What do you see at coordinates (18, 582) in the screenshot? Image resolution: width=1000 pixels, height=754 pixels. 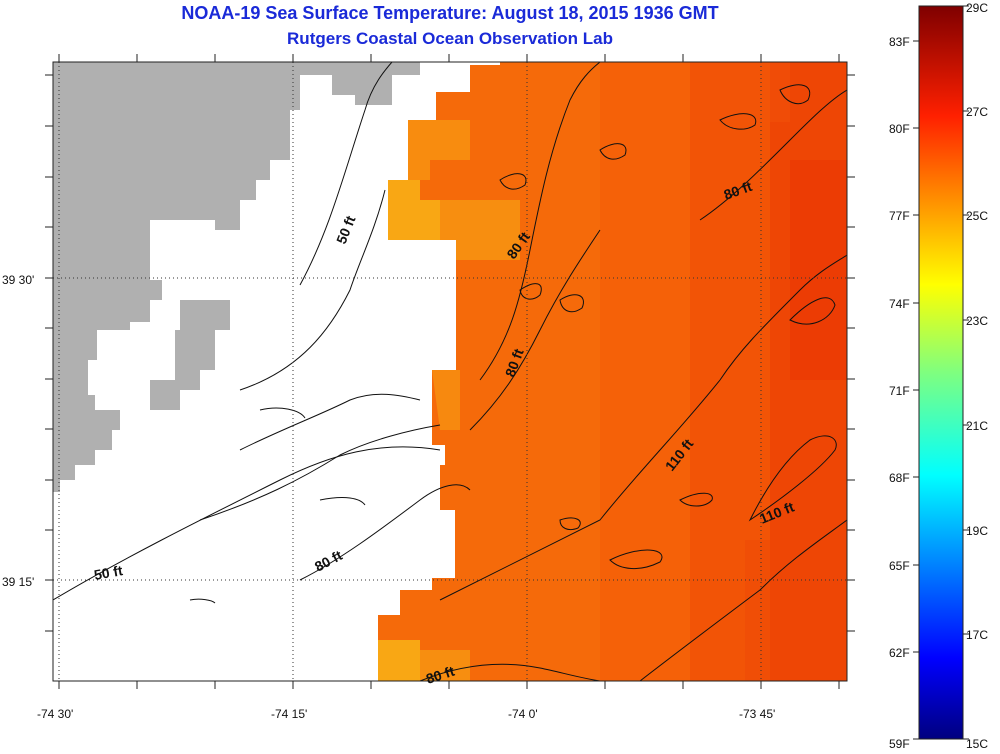 I see `lat-label-2: 39 15'` at bounding box center [18, 582].